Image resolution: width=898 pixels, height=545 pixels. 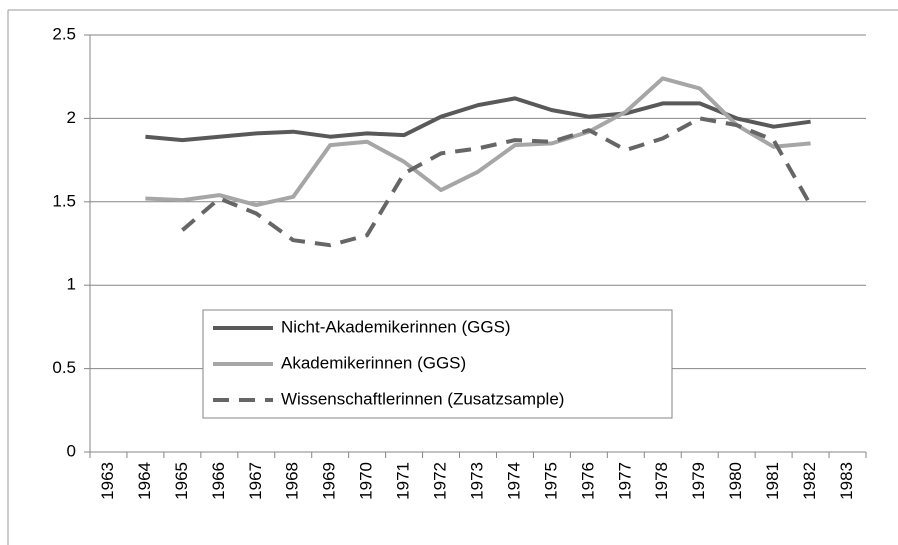 I want to click on legend-label: Wissenschaftlerinnen (Zusatzsample), so click(x=422, y=398).